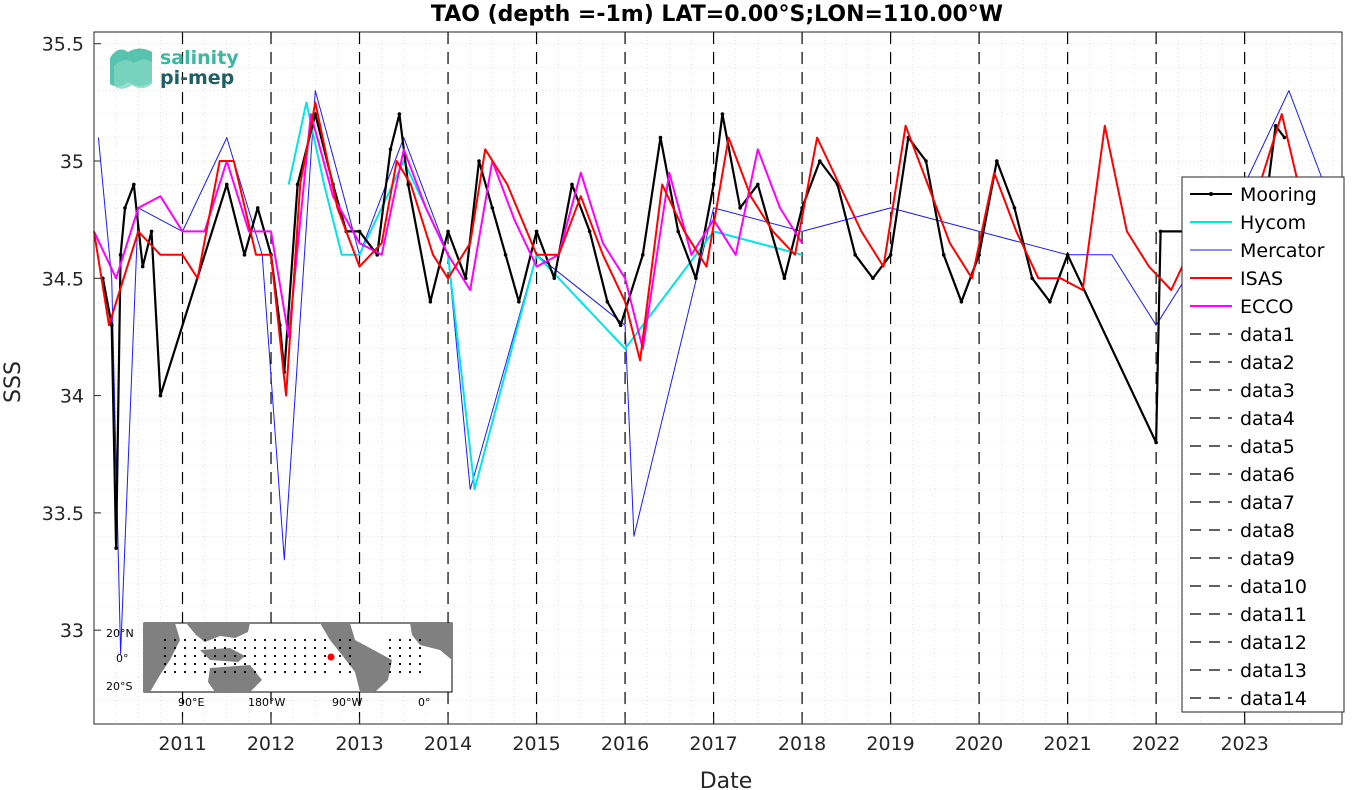 The height and width of the screenshot is (790, 1358). What do you see at coordinates (72, 162) in the screenshot?
I see `y-tick-label: 35` at bounding box center [72, 162].